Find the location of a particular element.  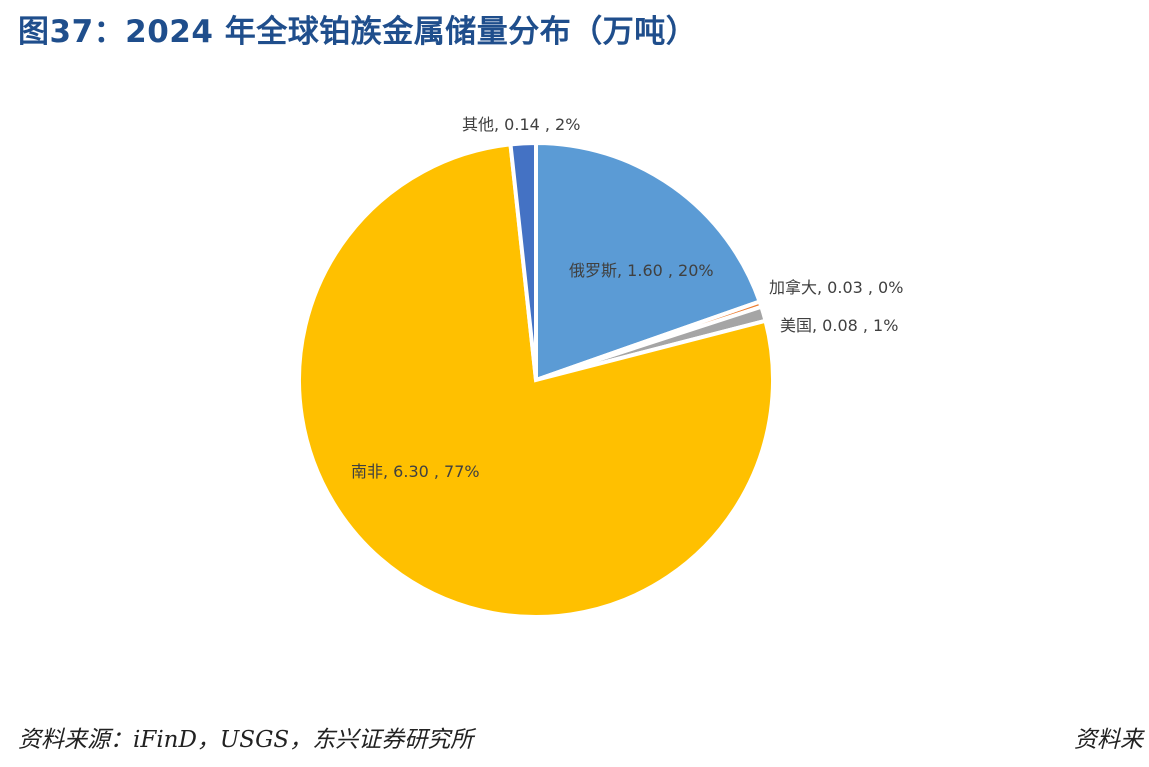

footer-right-note: 资料来 is located at coordinates (1108, 740).